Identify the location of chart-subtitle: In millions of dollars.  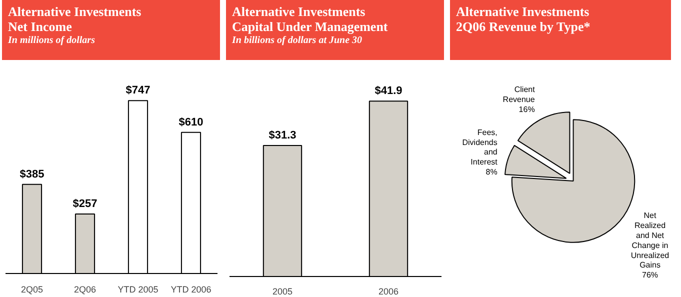
(52, 41).